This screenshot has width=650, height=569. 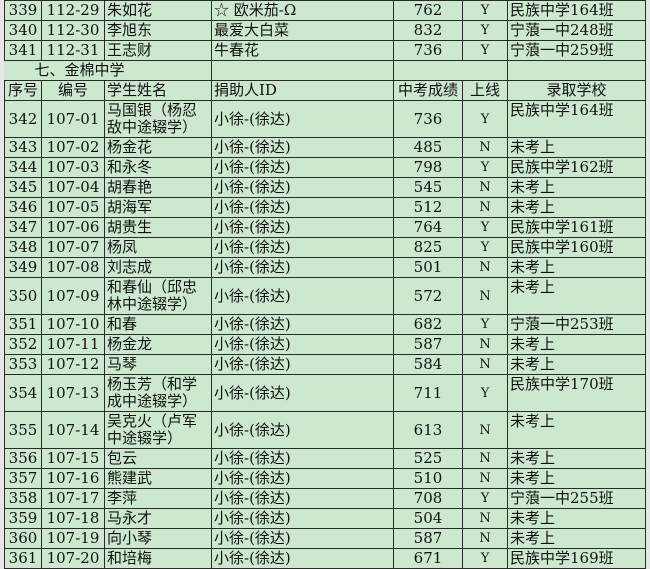 What do you see at coordinates (428, 90) in the screenshot?
I see `header-score: 中考成绩` at bounding box center [428, 90].